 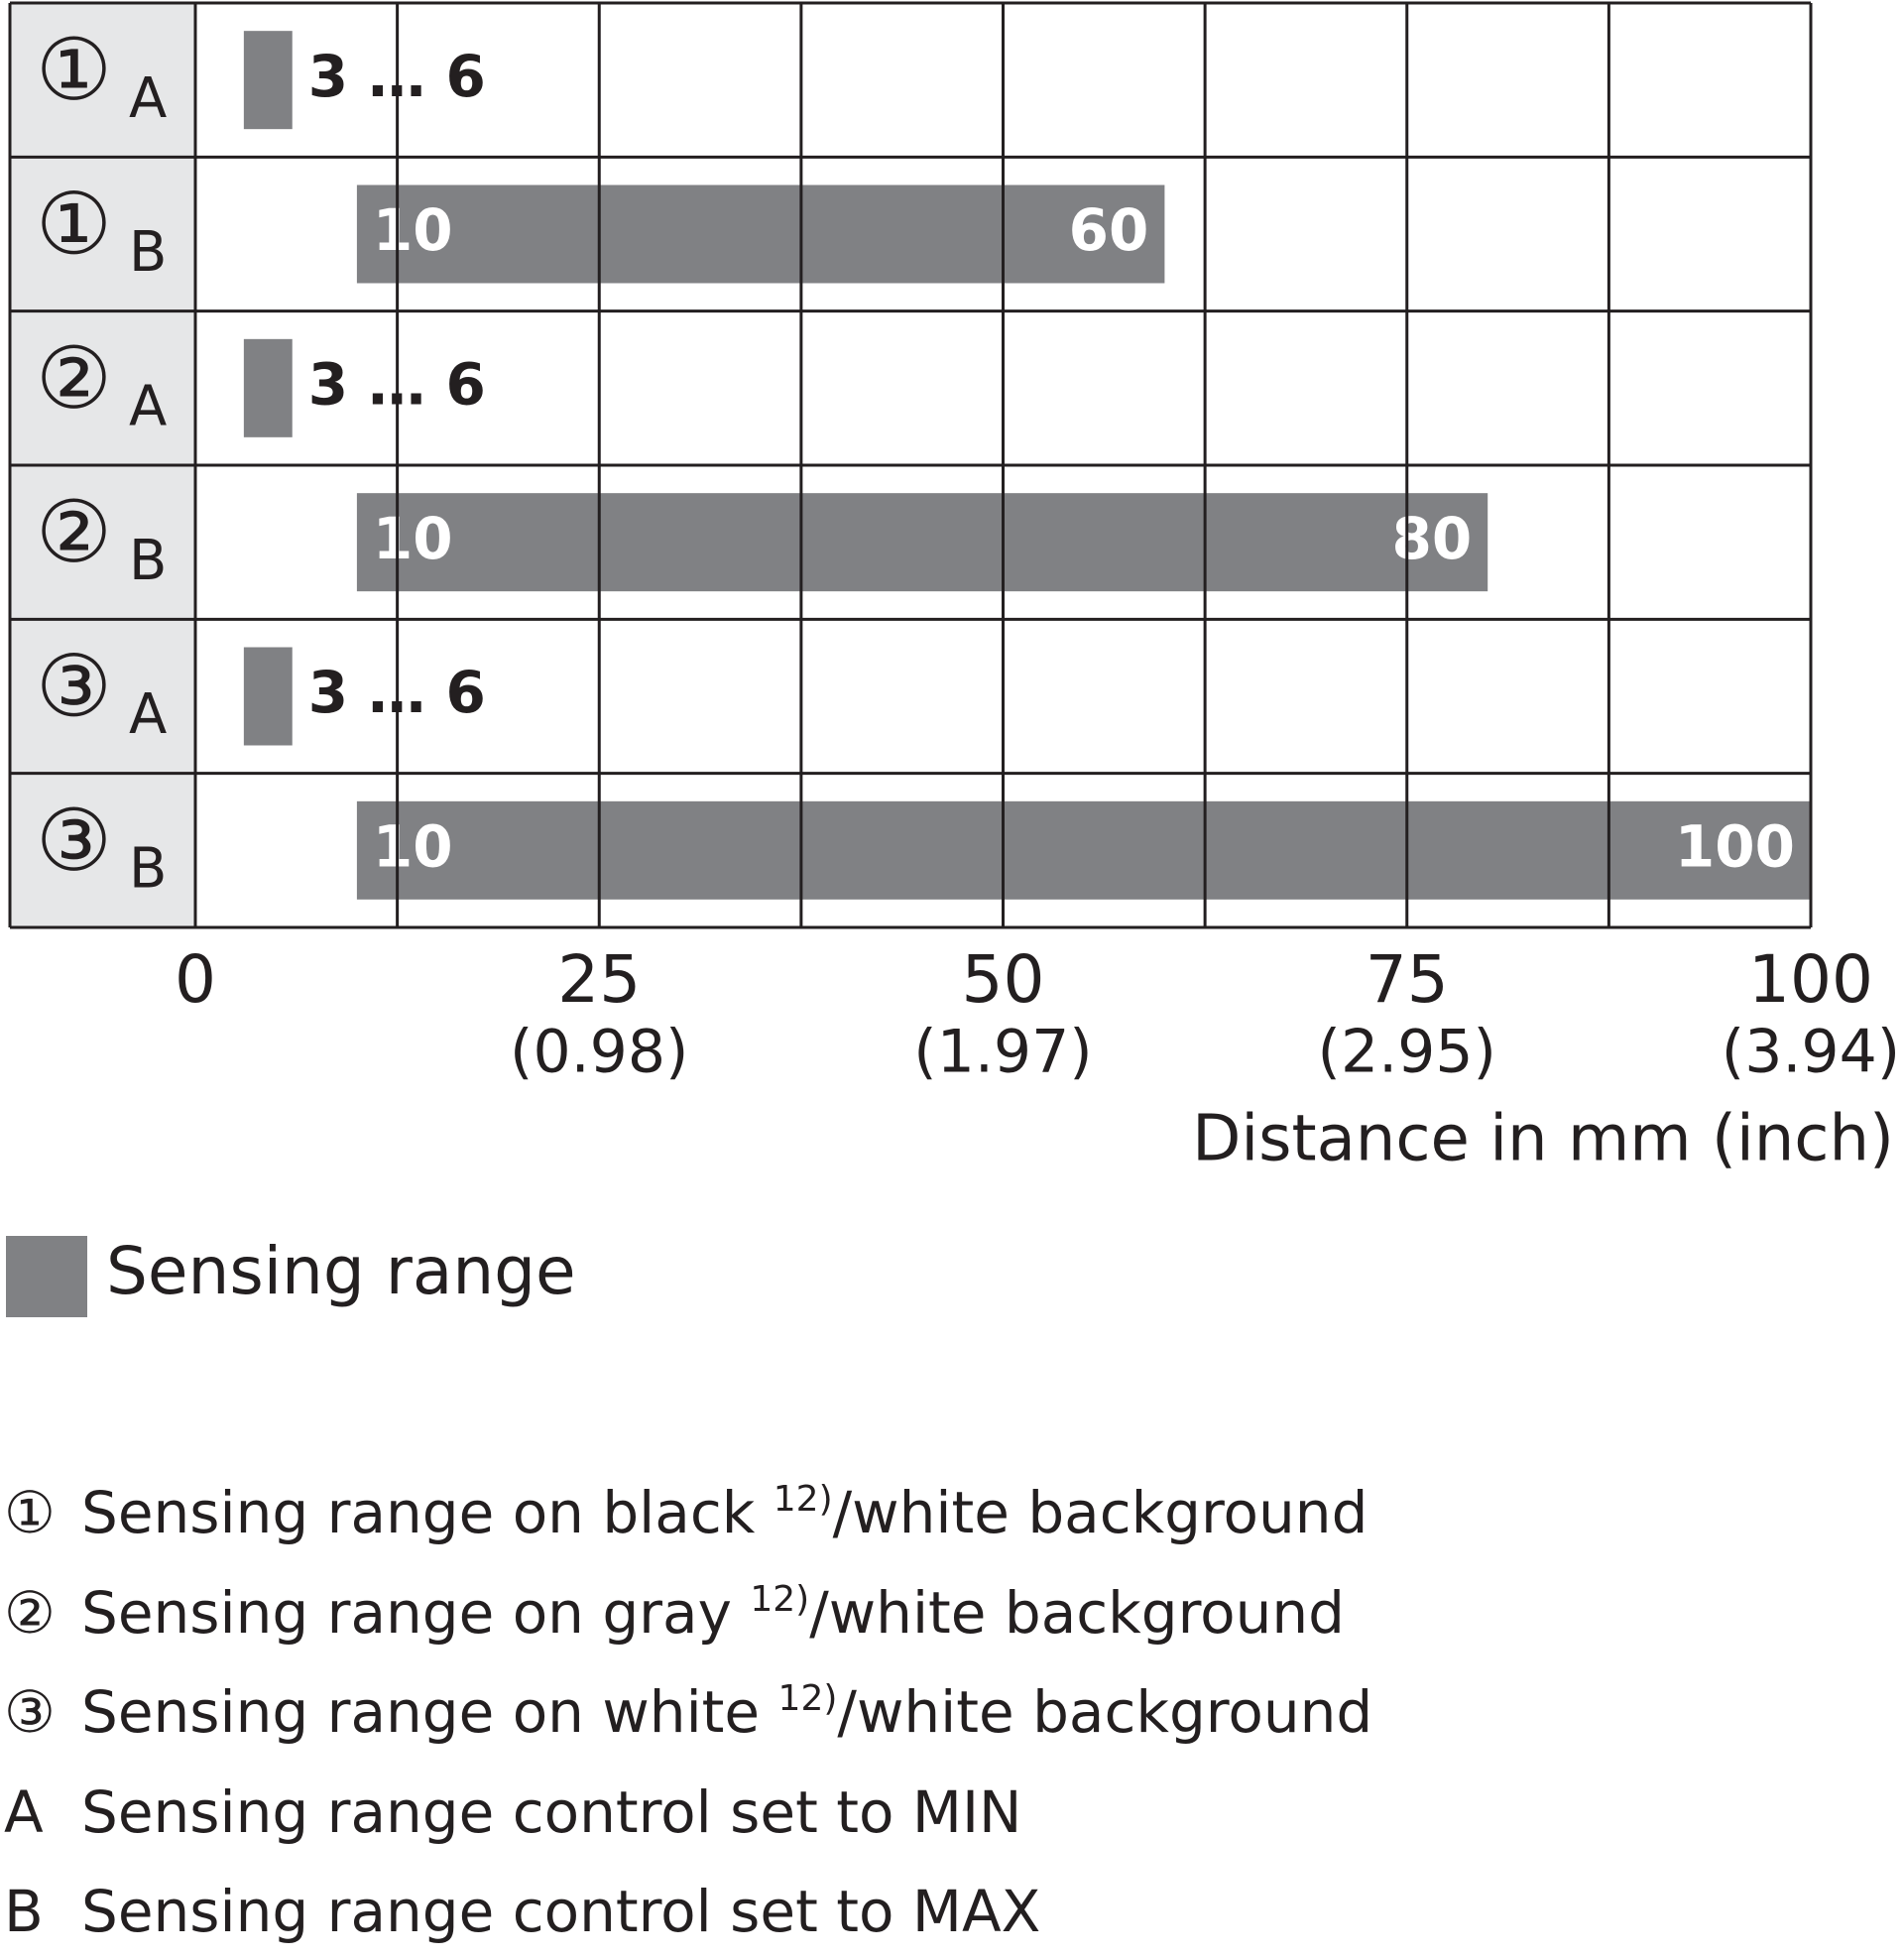 I want to click on x-tick-inch: (1.97), so click(x=1002, y=1052).